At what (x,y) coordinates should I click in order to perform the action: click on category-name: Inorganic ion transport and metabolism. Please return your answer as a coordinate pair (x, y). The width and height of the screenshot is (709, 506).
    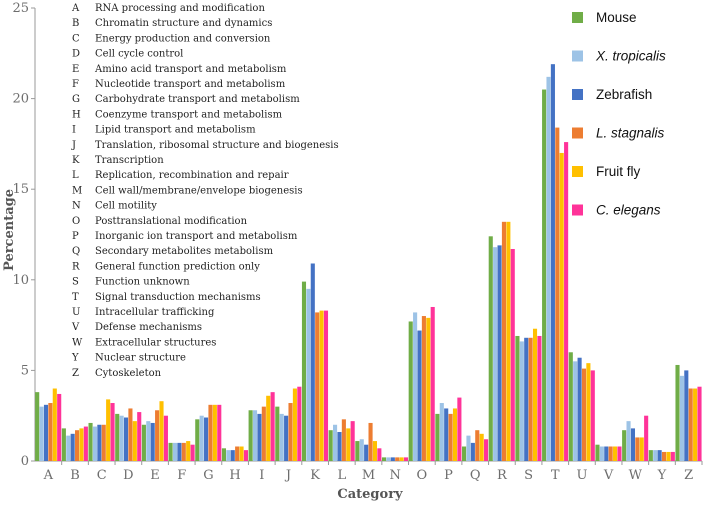
    Looking at the image, I should click on (196, 236).